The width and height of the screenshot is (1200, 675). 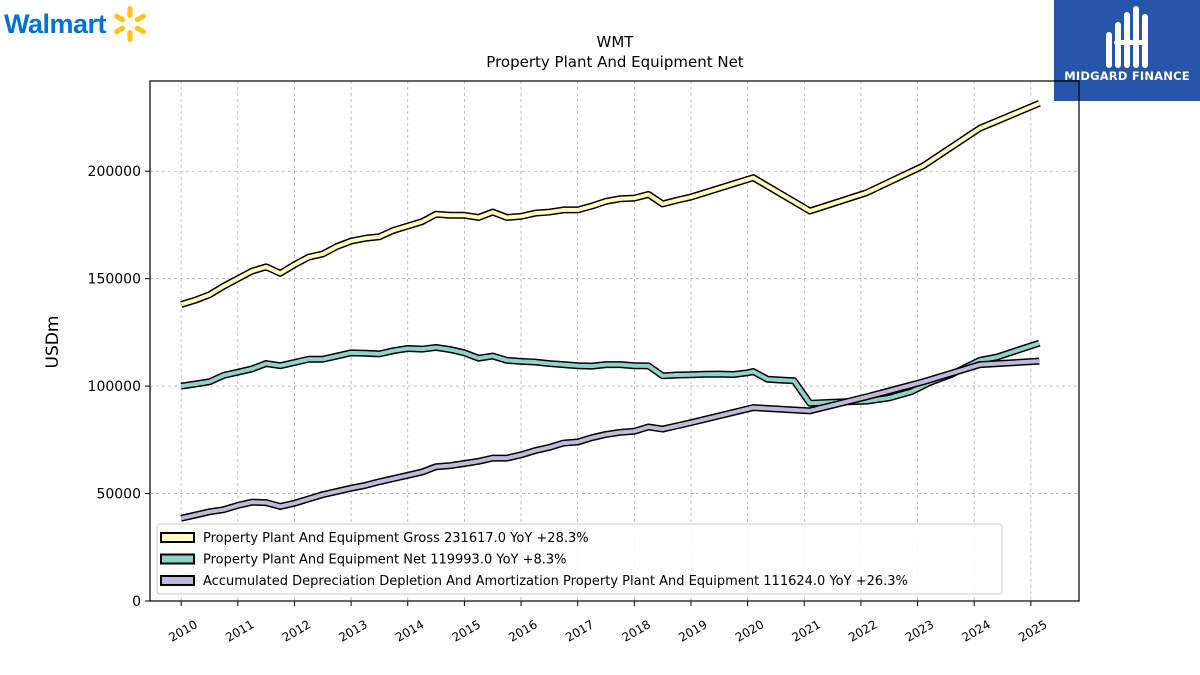 I want to click on y-tick-label: 50000, so click(x=118, y=495).